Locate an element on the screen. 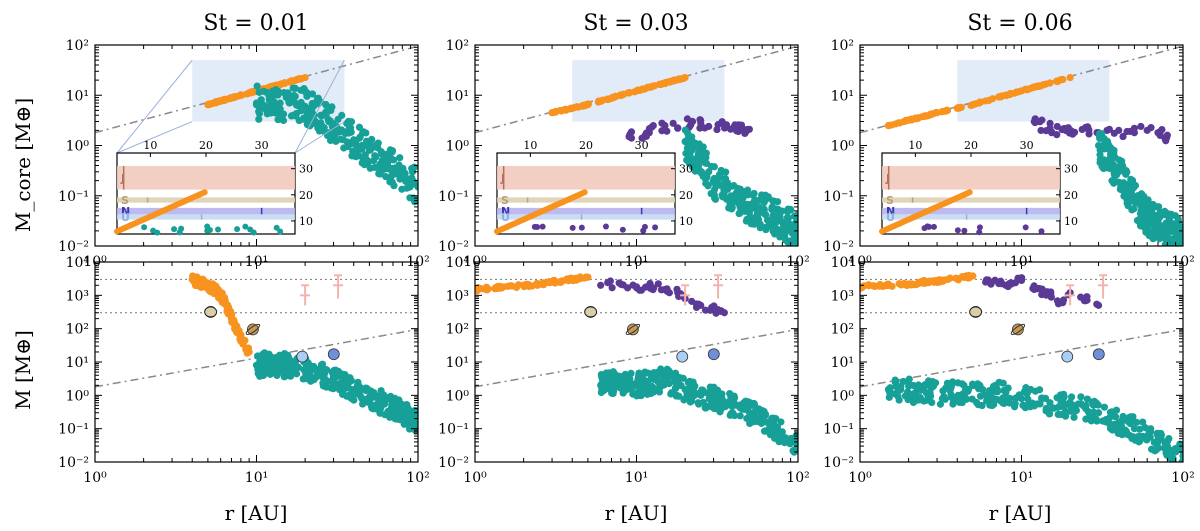 Image resolution: width=1200 pixels, height=531 pixels. panel-plot-area is located at coordinates (256, 125).